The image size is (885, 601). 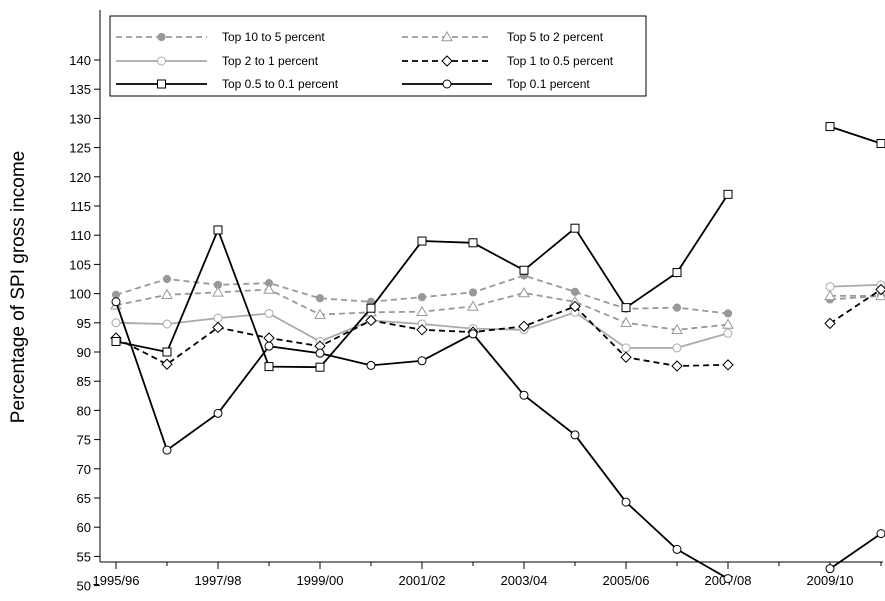 I want to click on legend-item: Top 0.5 to 0.1 percent, so click(x=227, y=84).